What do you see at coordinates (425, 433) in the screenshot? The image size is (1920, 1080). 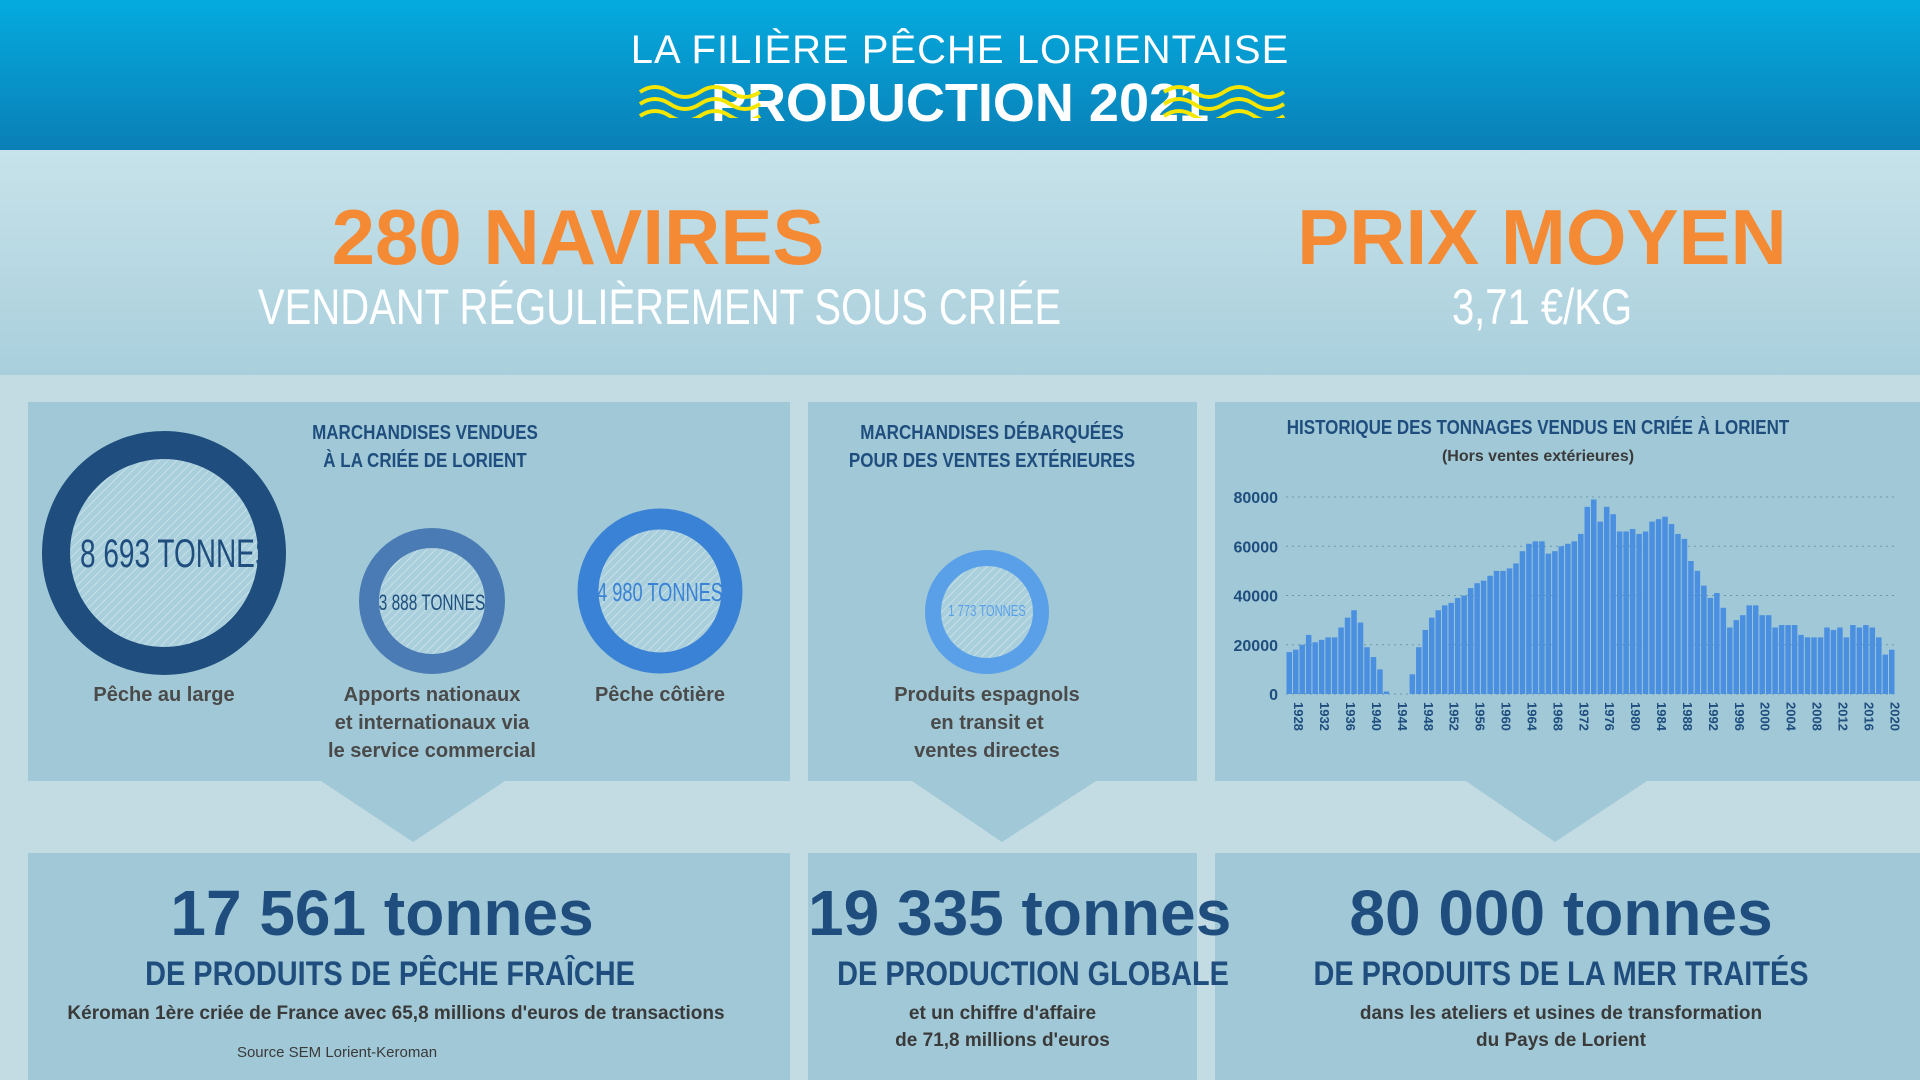 I see `title-line: MARCHANDISES VENDUES` at bounding box center [425, 433].